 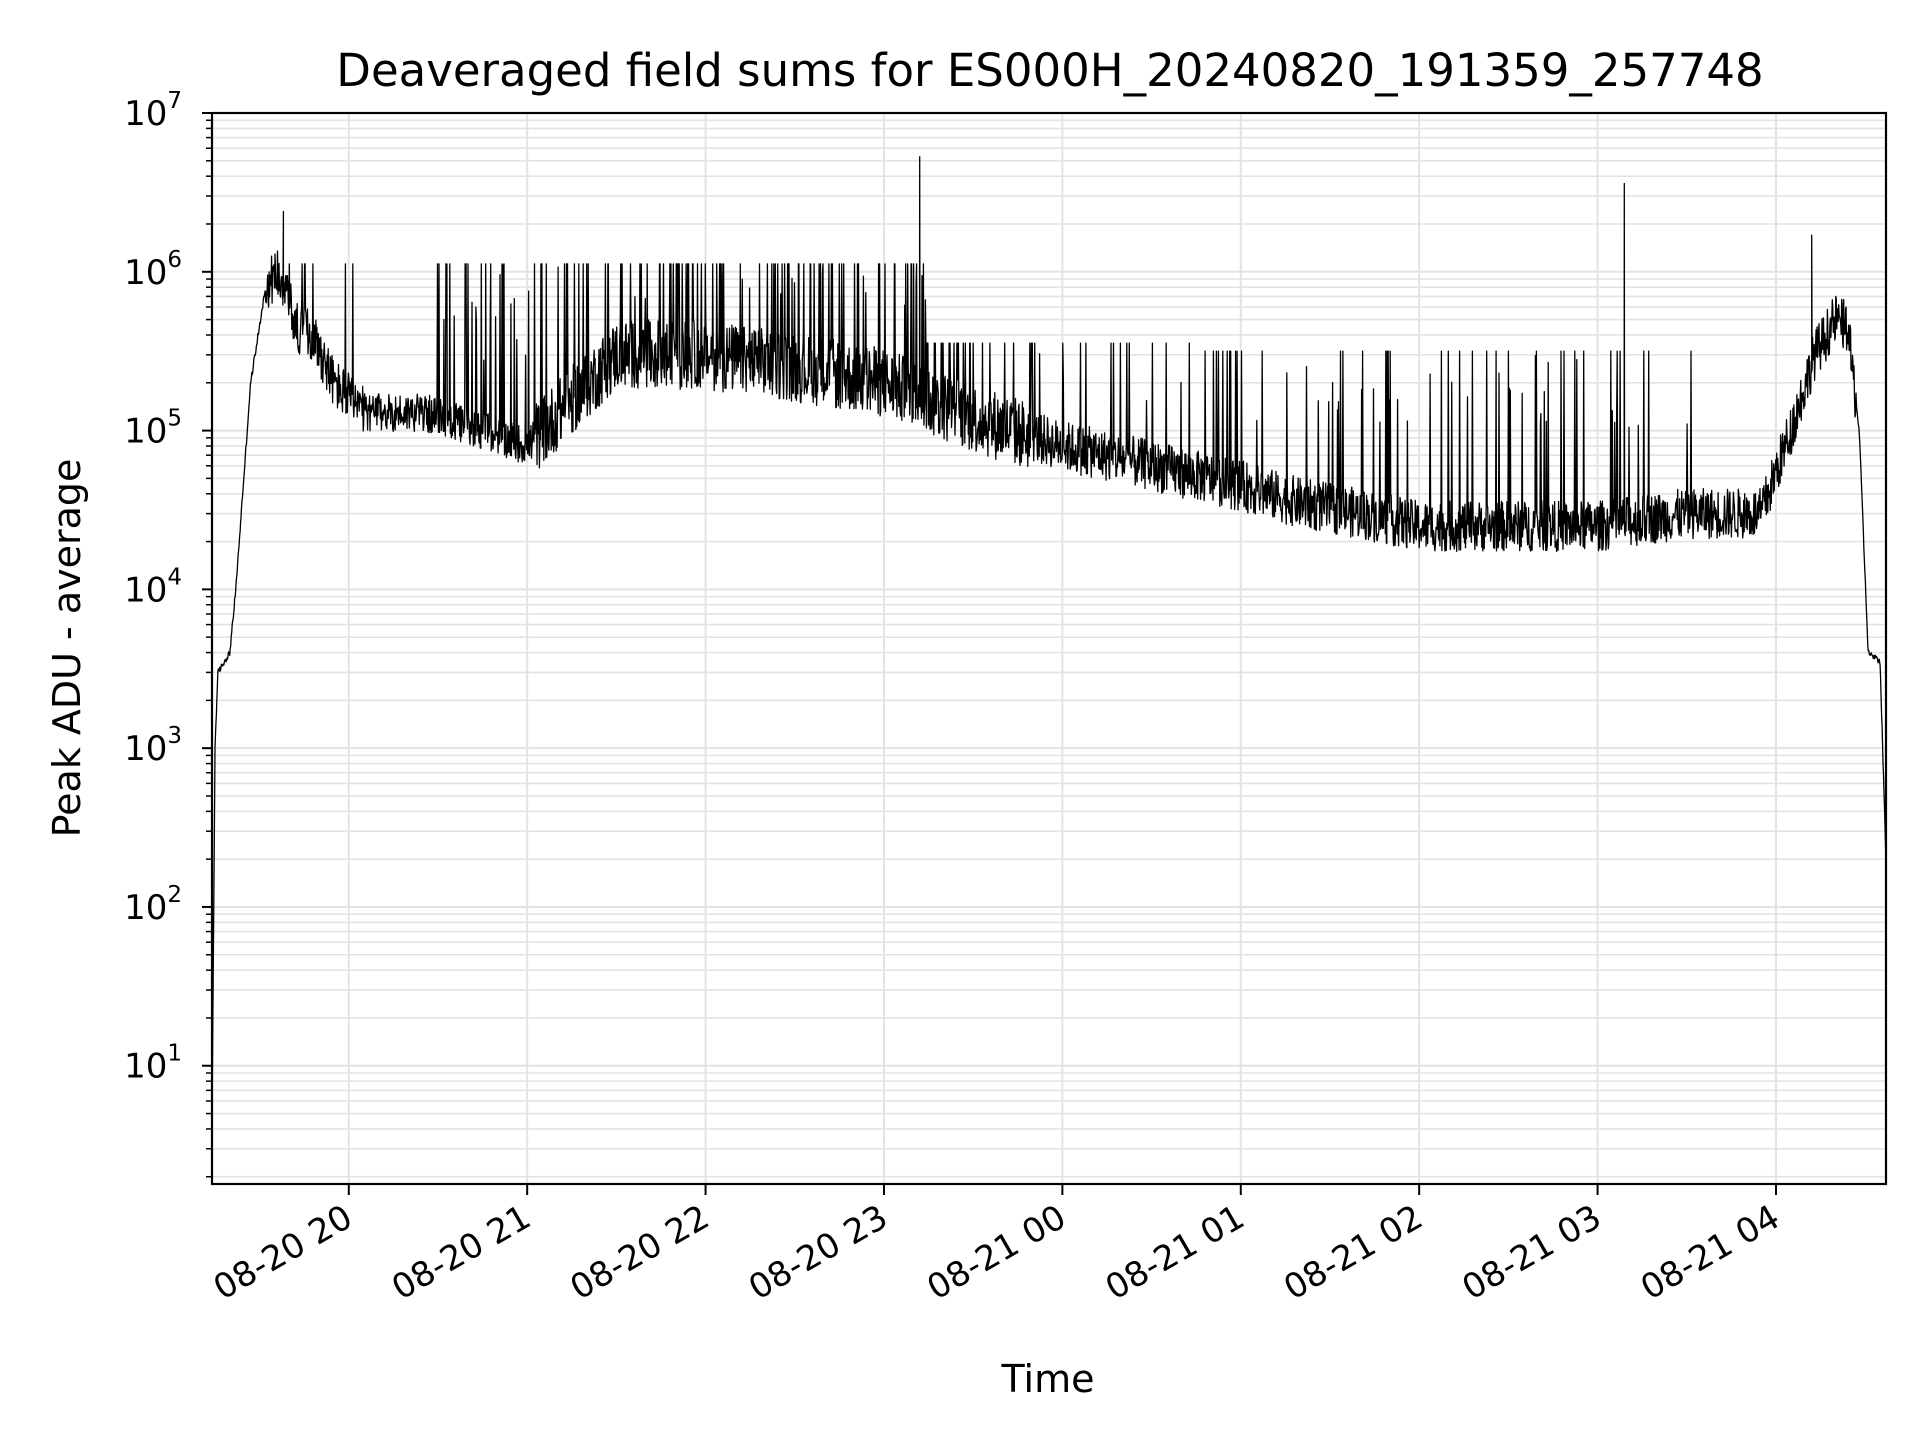 What do you see at coordinates (153, 429) in the screenshot?
I see `y-tick-label: 10⁵` at bounding box center [153, 429].